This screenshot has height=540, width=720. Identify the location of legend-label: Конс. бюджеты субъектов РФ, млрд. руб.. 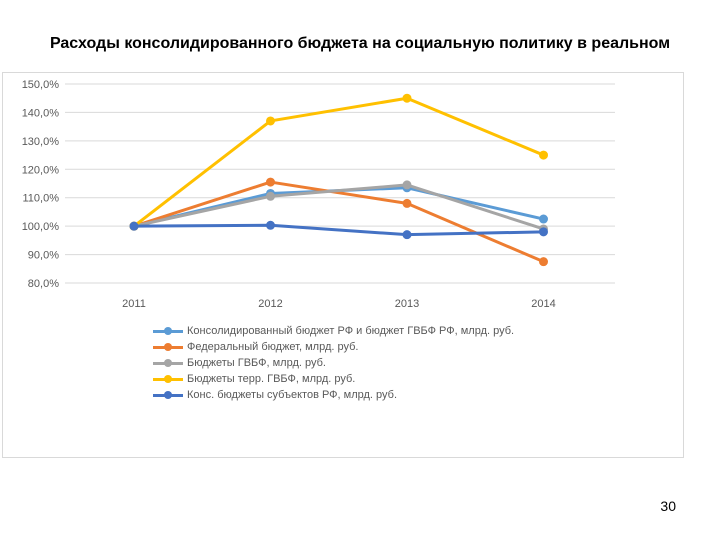
(292, 395).